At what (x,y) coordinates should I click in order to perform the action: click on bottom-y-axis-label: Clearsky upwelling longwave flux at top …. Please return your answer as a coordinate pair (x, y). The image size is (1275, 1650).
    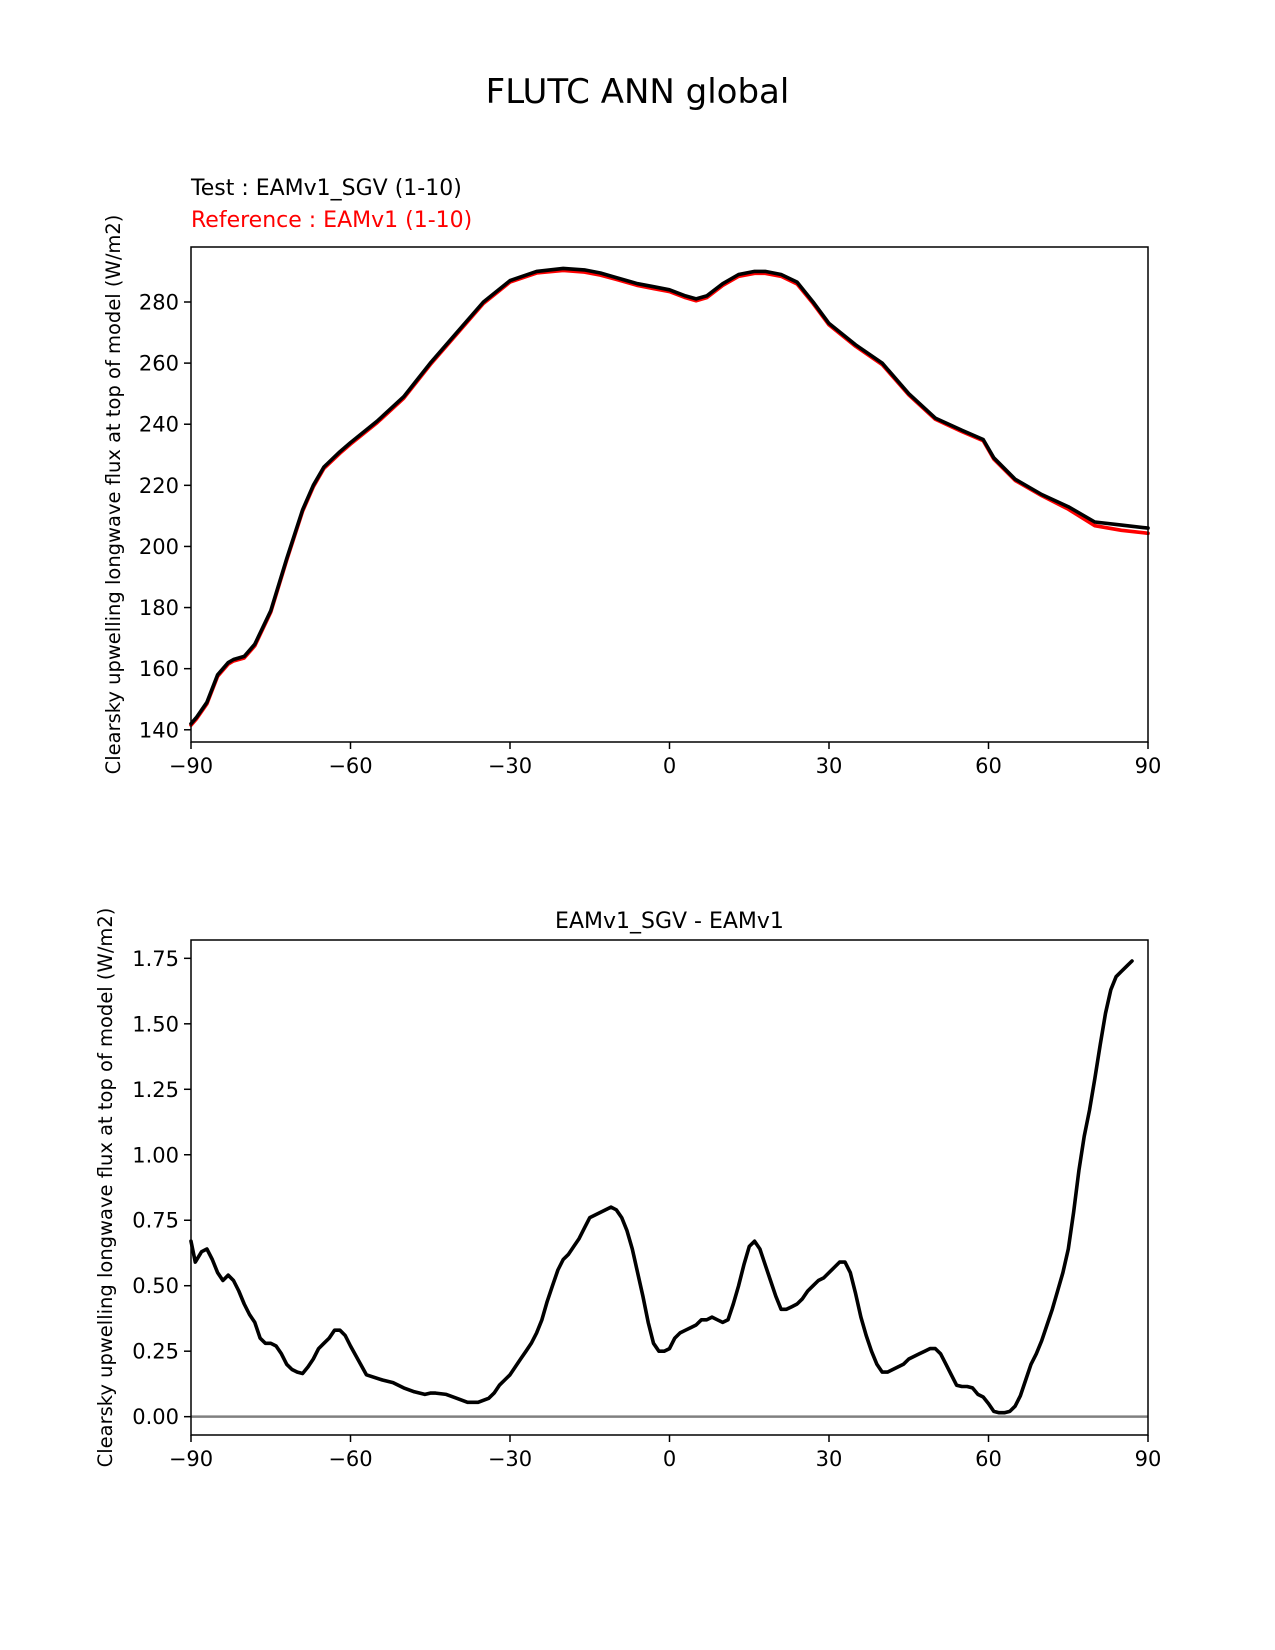
    Looking at the image, I should click on (105, 1188).